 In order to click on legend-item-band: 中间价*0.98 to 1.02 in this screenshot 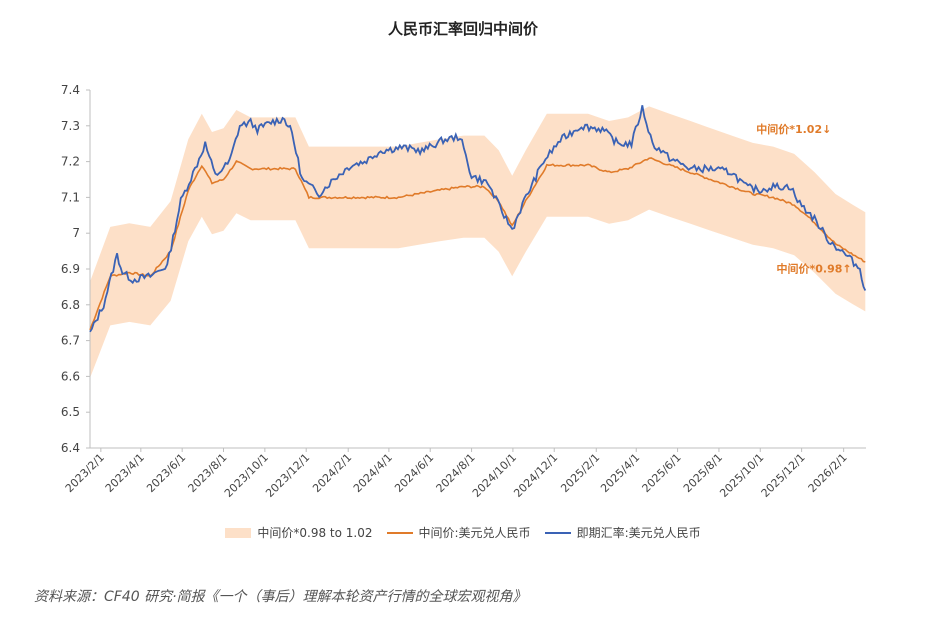, I will do `click(299, 532)`.